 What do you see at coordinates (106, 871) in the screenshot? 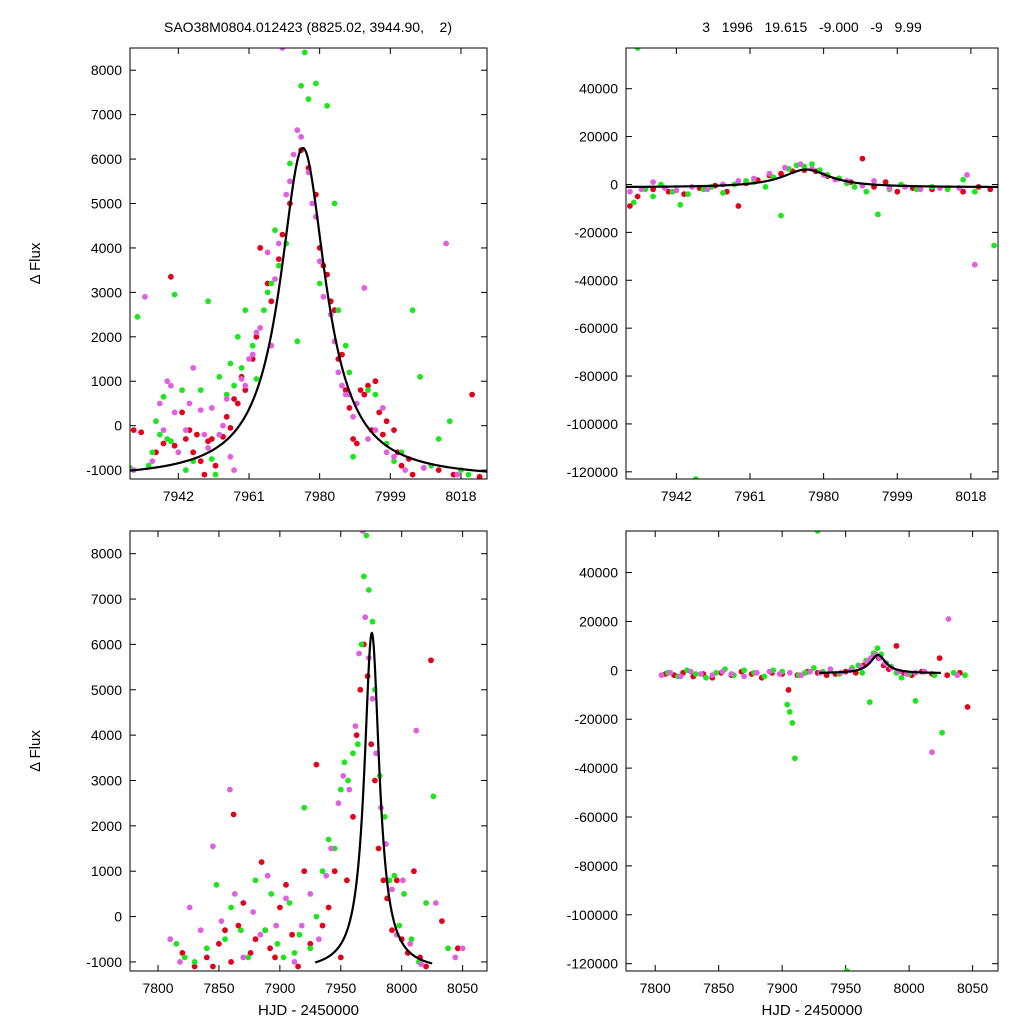
I see `y-tick-label: 1000` at bounding box center [106, 871].